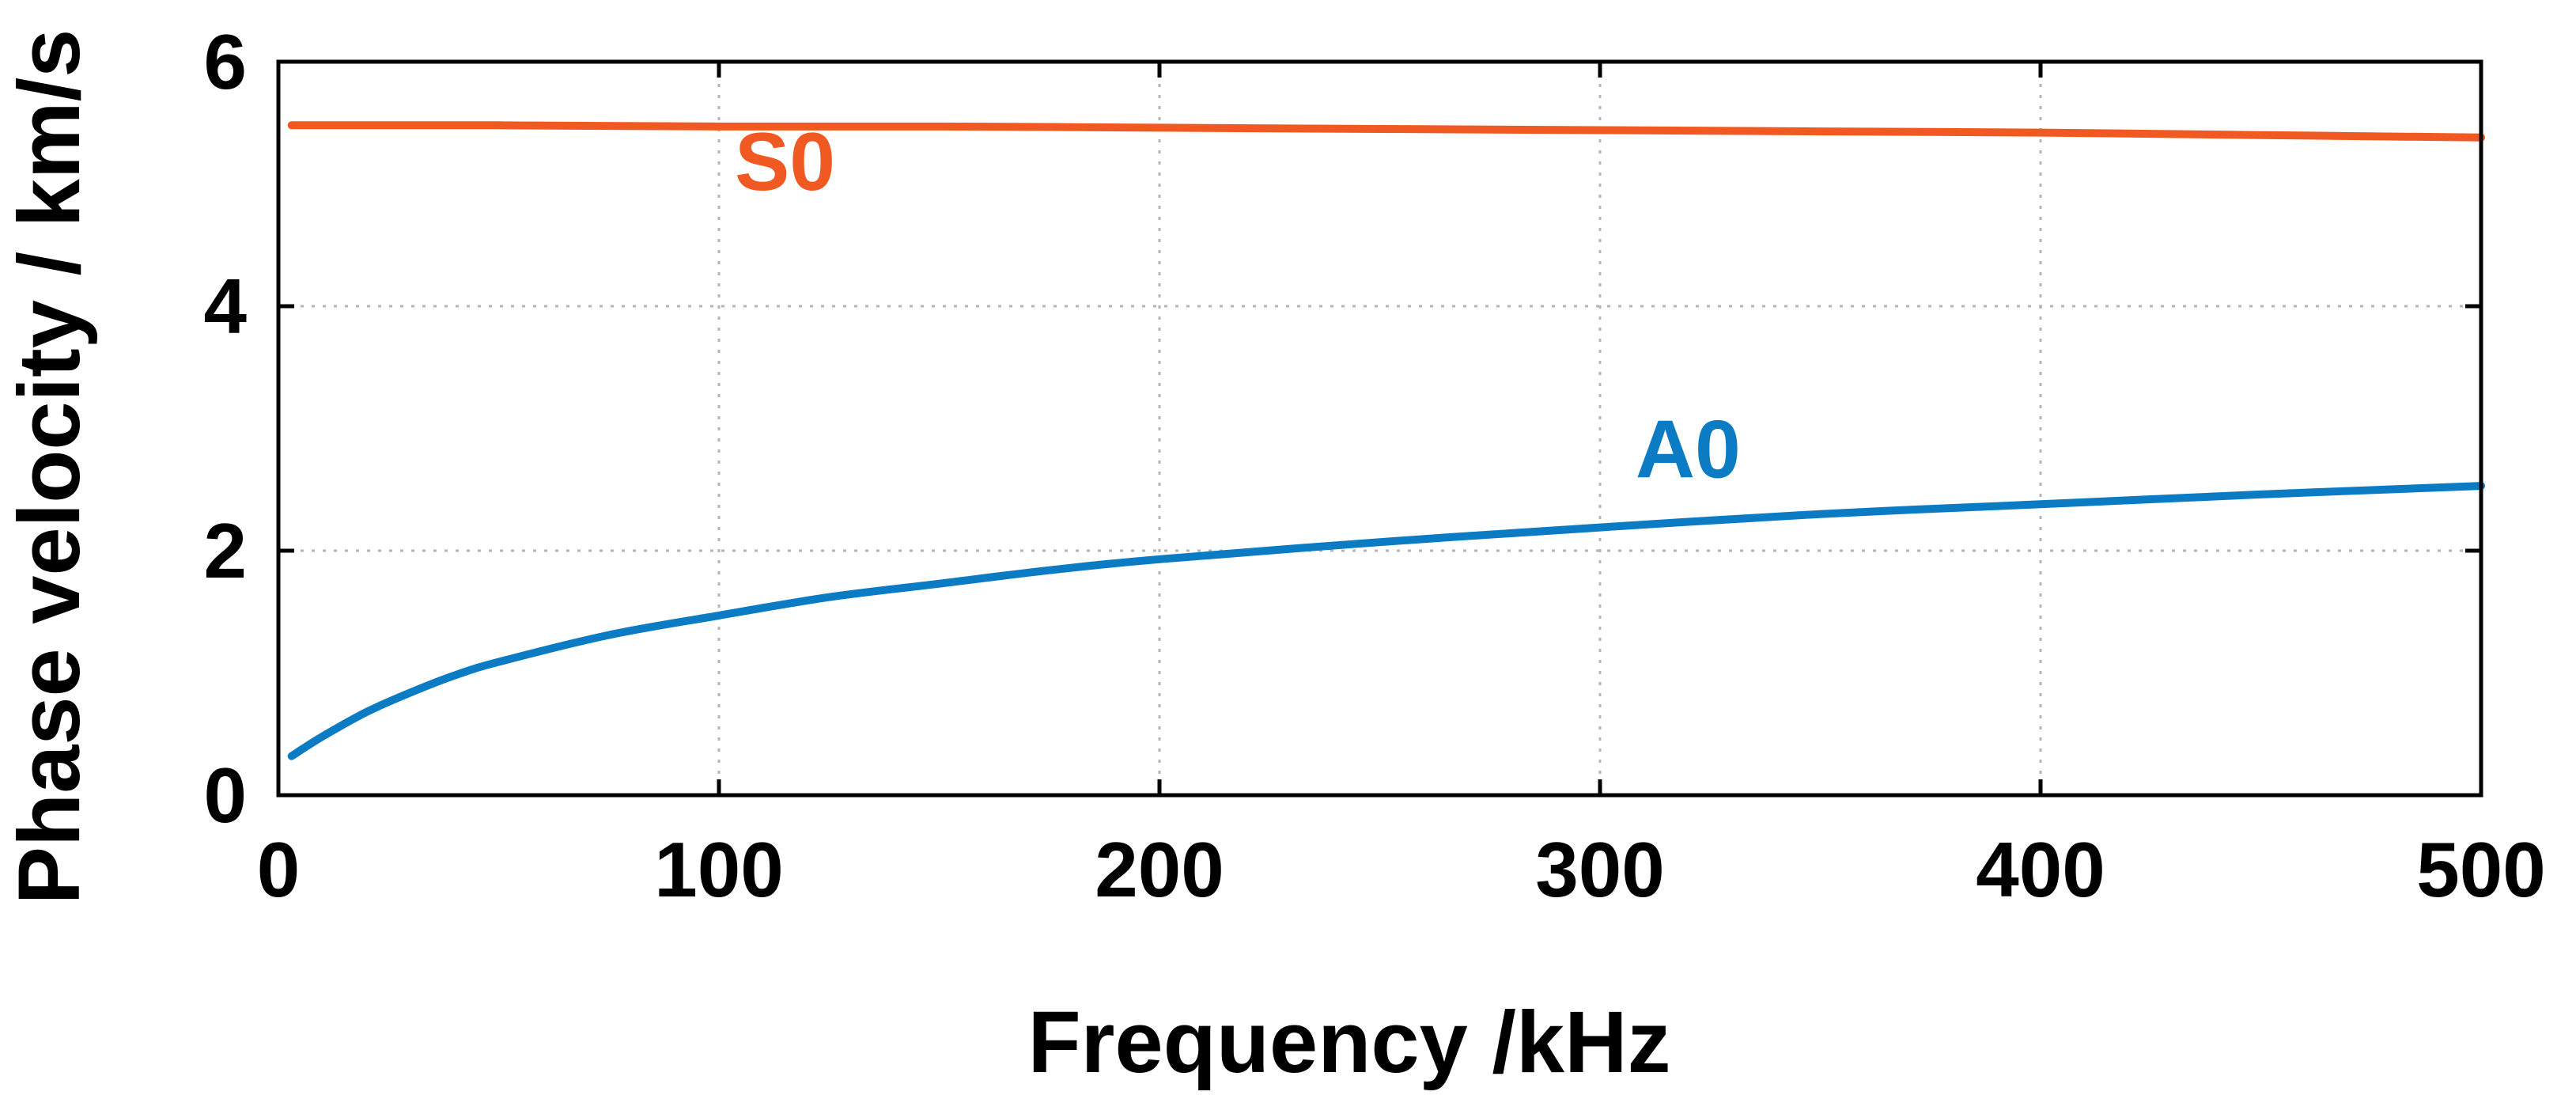  I want to click on y-tick-label: 4, so click(225, 306).